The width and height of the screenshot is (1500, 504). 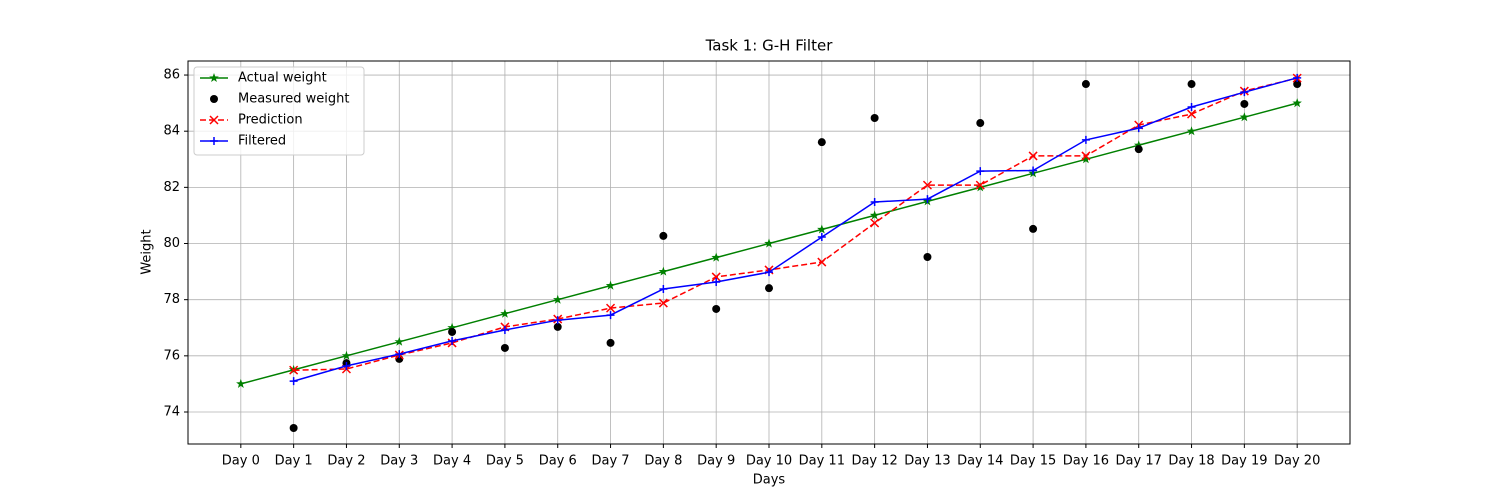 I want to click on y-tick-label: 84, so click(x=171, y=131).